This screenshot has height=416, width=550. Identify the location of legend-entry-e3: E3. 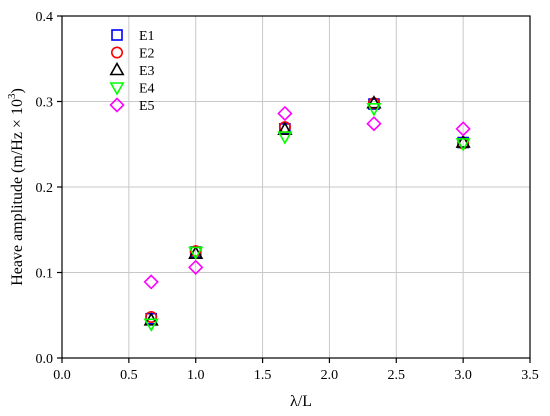
(132, 70).